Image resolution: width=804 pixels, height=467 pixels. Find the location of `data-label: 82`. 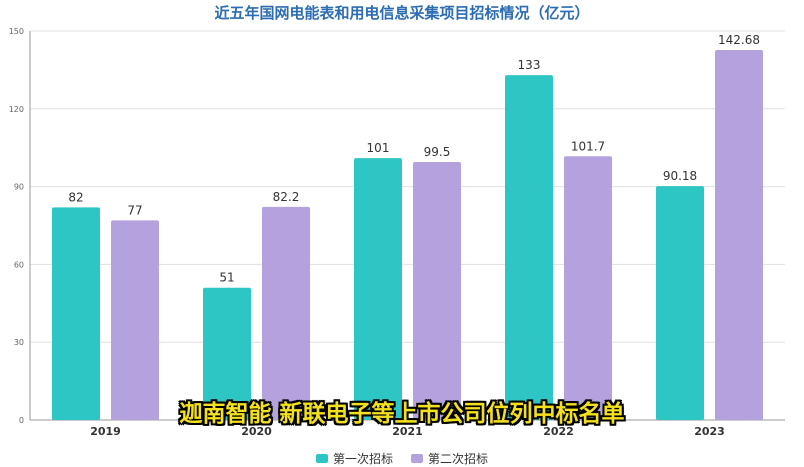

data-label: 82 is located at coordinates (75, 197).